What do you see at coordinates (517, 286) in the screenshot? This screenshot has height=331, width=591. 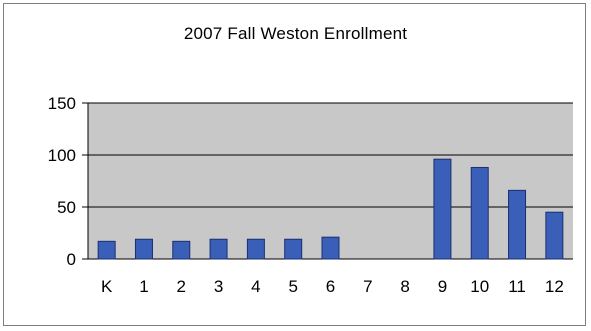 I see `x-tick-label: 11` at bounding box center [517, 286].